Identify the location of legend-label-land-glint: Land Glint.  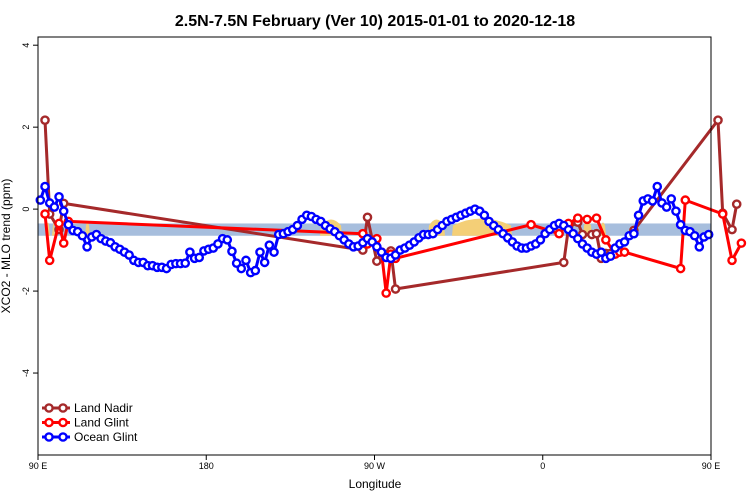
(101, 423).